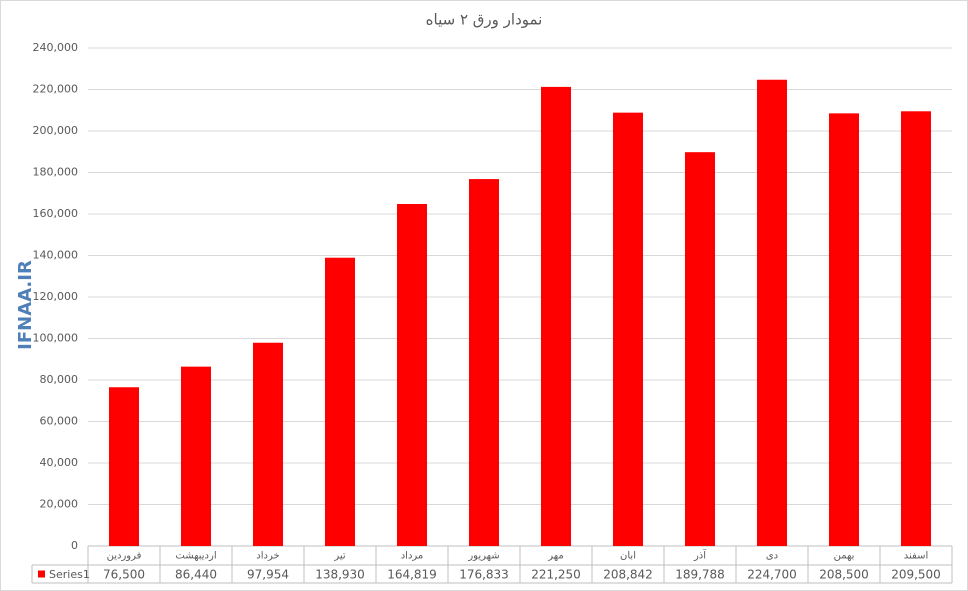 The width and height of the screenshot is (968, 591). What do you see at coordinates (74, 545) in the screenshot?
I see `y-tick-label: 0` at bounding box center [74, 545].